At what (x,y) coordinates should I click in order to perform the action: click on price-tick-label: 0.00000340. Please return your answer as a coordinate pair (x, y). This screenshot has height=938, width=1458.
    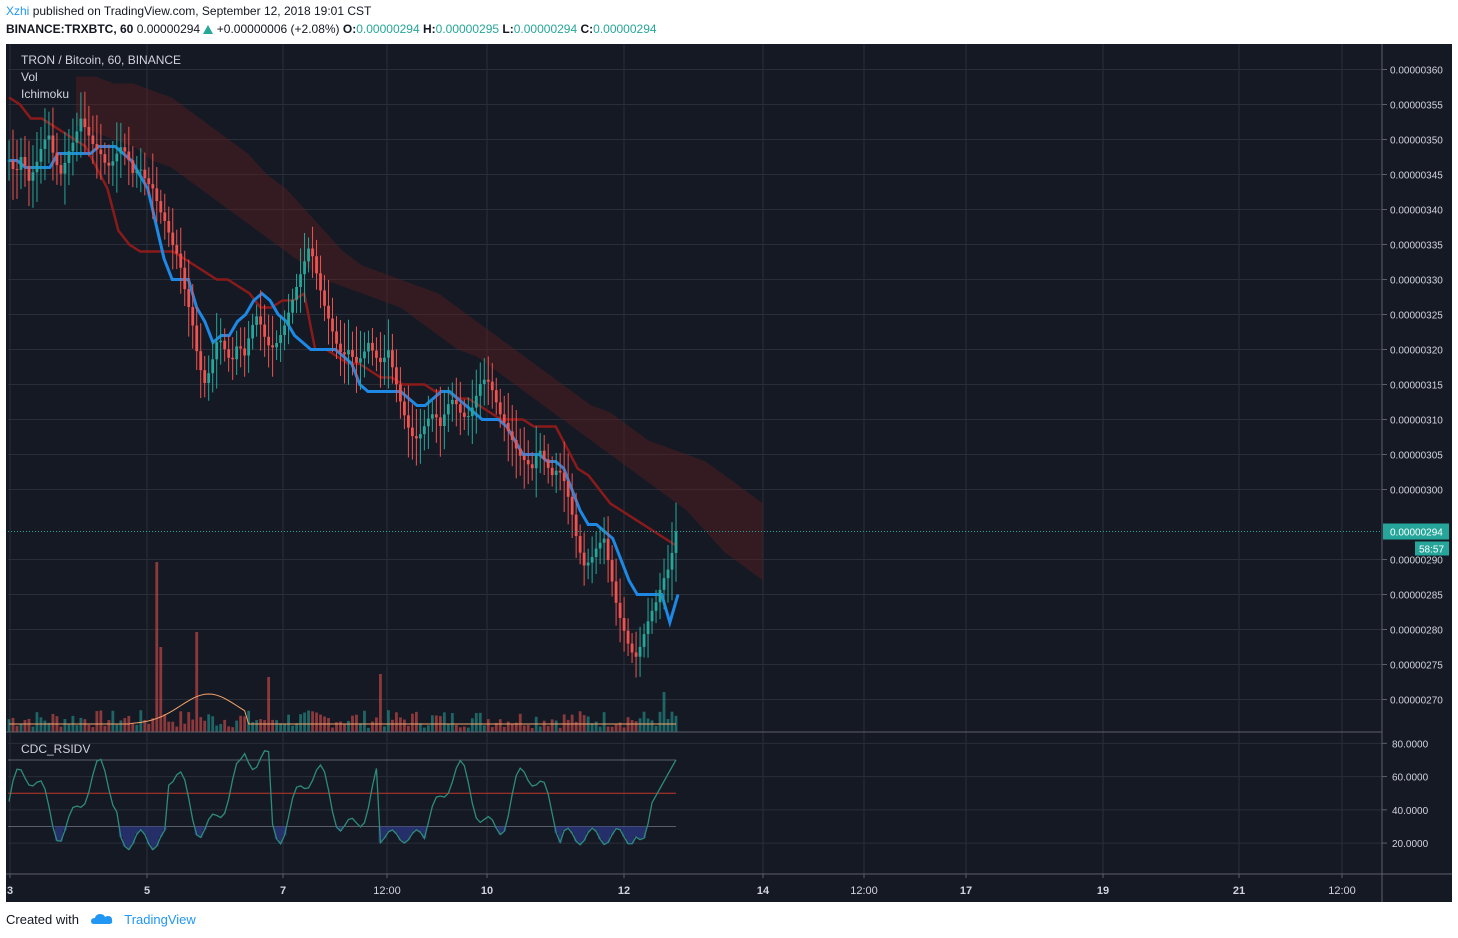
    Looking at the image, I should click on (1416, 211).